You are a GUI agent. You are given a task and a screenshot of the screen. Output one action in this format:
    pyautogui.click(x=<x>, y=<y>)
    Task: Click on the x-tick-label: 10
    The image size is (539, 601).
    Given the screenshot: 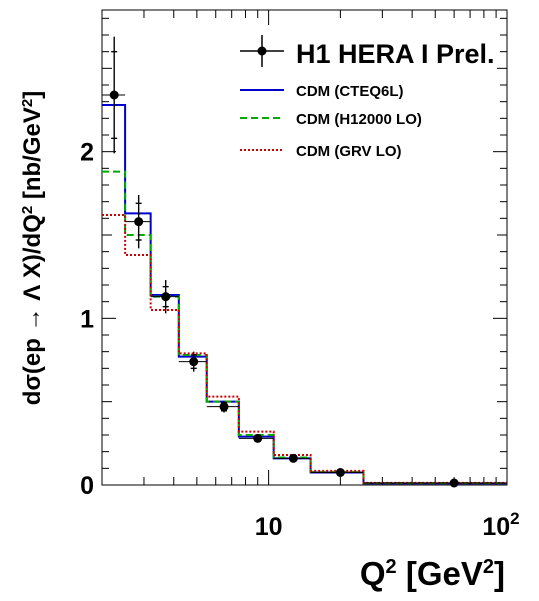 What is the action you would take?
    pyautogui.click(x=269, y=527)
    